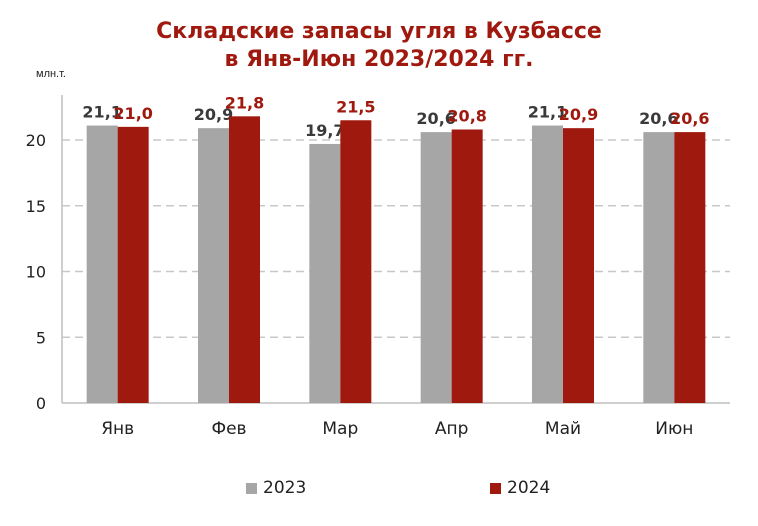  I want to click on bar-2023-Июн, so click(659, 268).